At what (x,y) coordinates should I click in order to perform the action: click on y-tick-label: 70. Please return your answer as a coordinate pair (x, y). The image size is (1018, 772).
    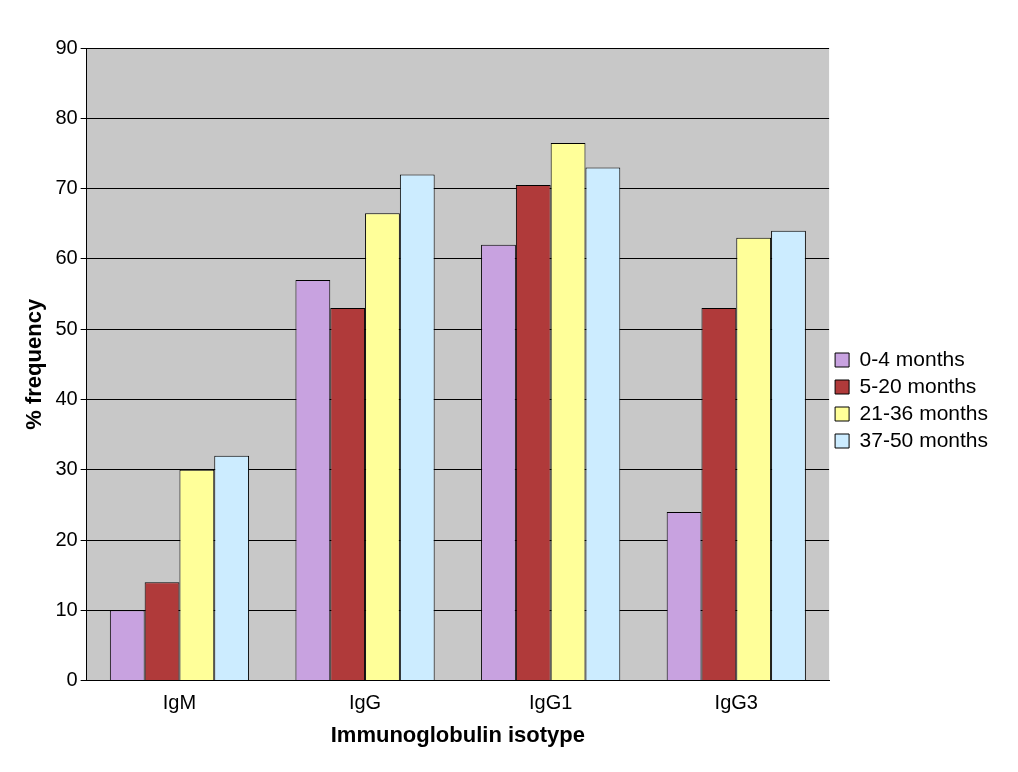
    Looking at the image, I should click on (66, 187).